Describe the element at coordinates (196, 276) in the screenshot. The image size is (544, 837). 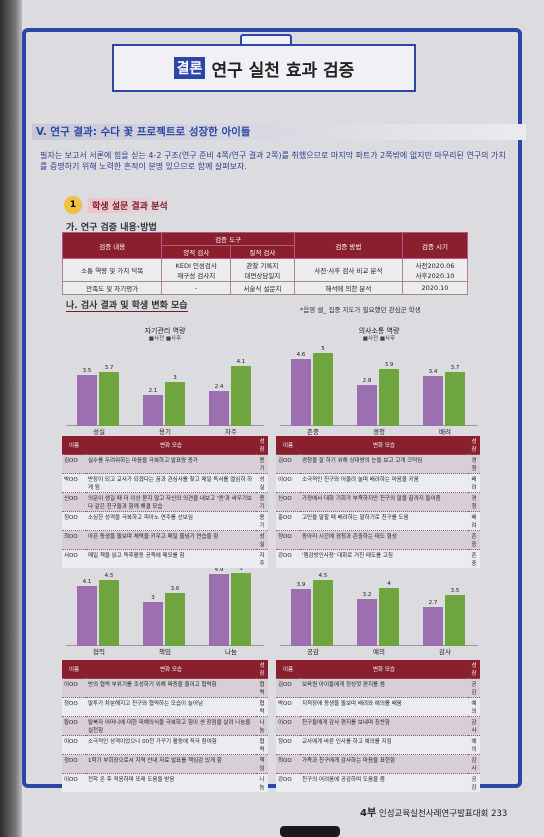
I see `cell-line: 재구성 검사지` at that location.